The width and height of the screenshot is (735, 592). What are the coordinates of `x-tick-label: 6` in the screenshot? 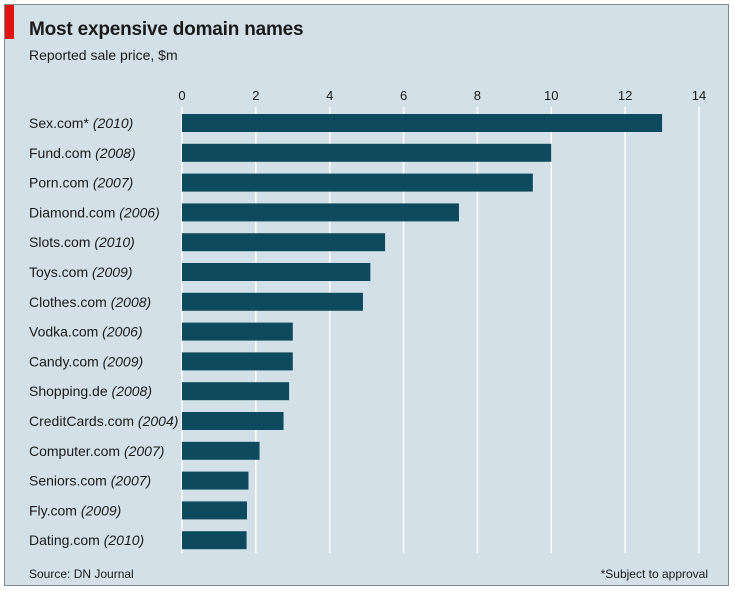 It's located at (403, 95).